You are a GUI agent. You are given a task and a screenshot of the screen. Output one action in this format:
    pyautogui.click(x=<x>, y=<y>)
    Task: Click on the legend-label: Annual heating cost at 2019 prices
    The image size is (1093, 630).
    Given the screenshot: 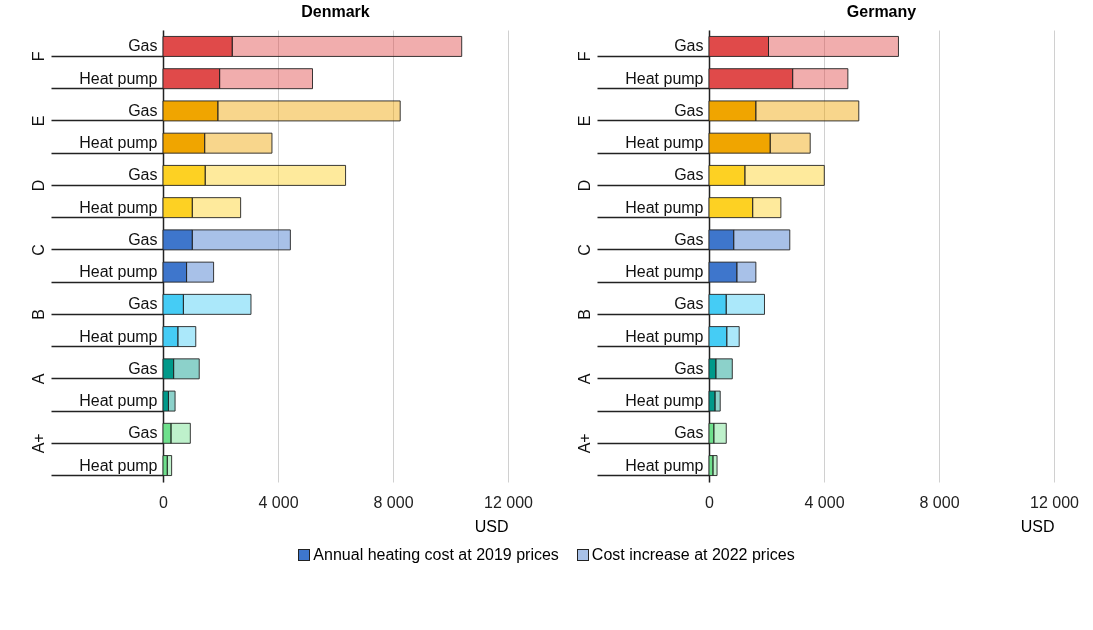 What is the action you would take?
    pyautogui.click(x=436, y=555)
    